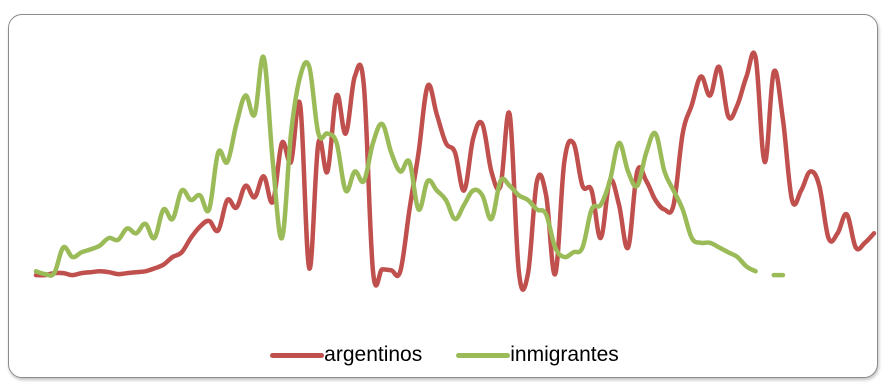 This screenshot has height=385, width=889. Describe the element at coordinates (444, 355) in the screenshot. I see `legend: argentinos inmigrantes` at that location.